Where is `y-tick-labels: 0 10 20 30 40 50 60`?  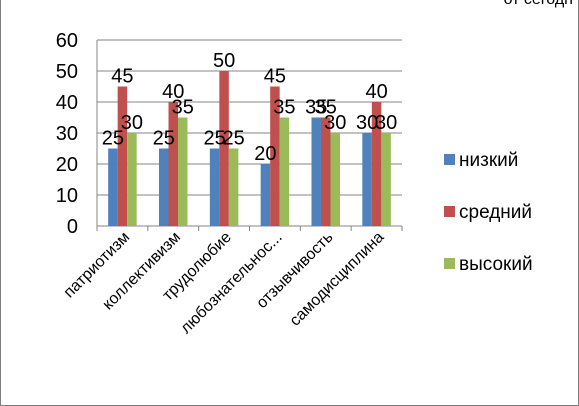
y-tick-labels: 0 10 20 30 40 50 60 is located at coordinates (67, 134).